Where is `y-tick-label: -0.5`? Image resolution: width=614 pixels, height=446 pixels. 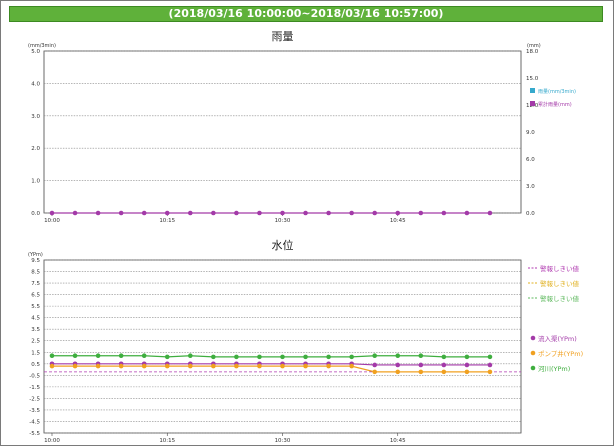 y-tick-label: -0.5 is located at coordinates (34, 376).